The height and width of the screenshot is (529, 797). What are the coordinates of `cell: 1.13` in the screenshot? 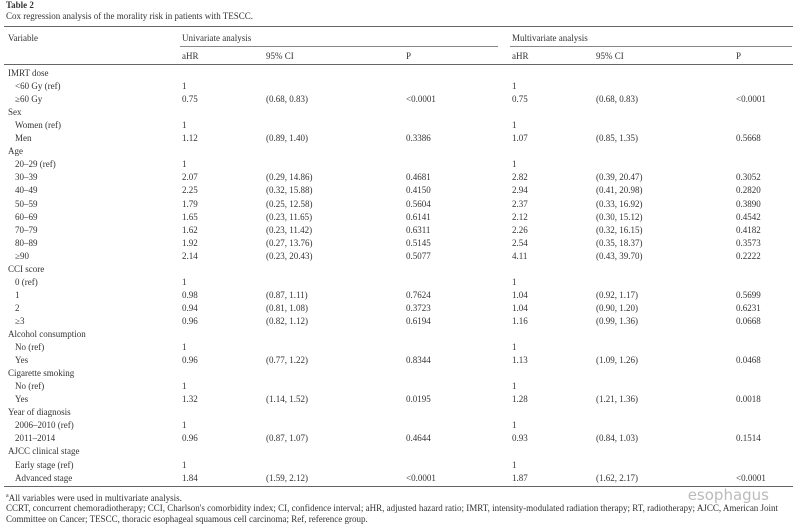 It's located at (520, 360).